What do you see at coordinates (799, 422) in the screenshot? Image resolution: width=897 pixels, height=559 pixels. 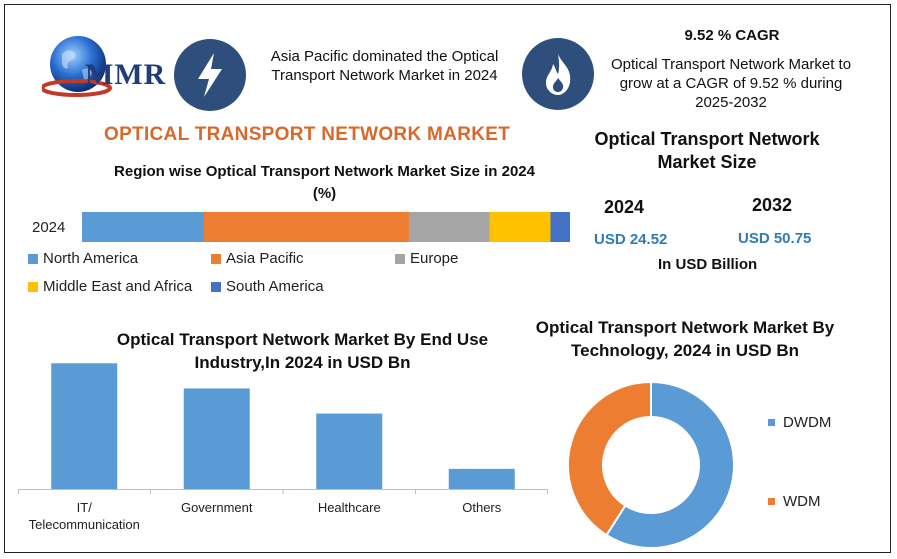 I see `legend-dwdm: DWDM` at bounding box center [799, 422].